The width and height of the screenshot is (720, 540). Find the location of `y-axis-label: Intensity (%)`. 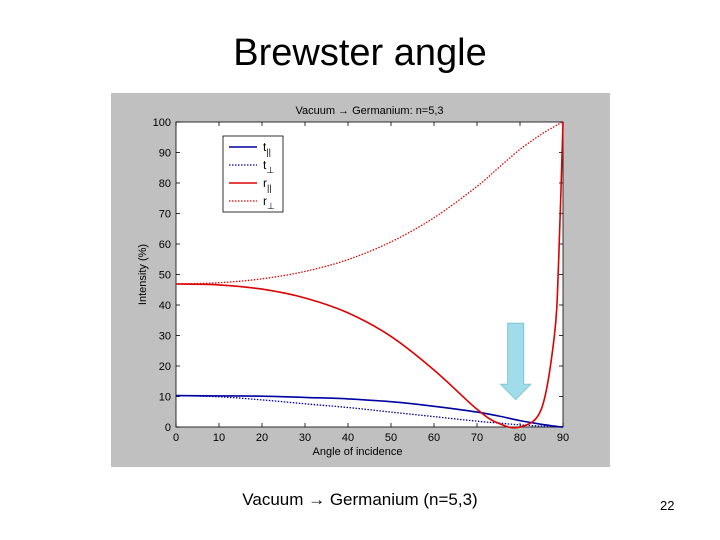

y-axis-label: Intensity (%) is located at coordinates (143, 274).